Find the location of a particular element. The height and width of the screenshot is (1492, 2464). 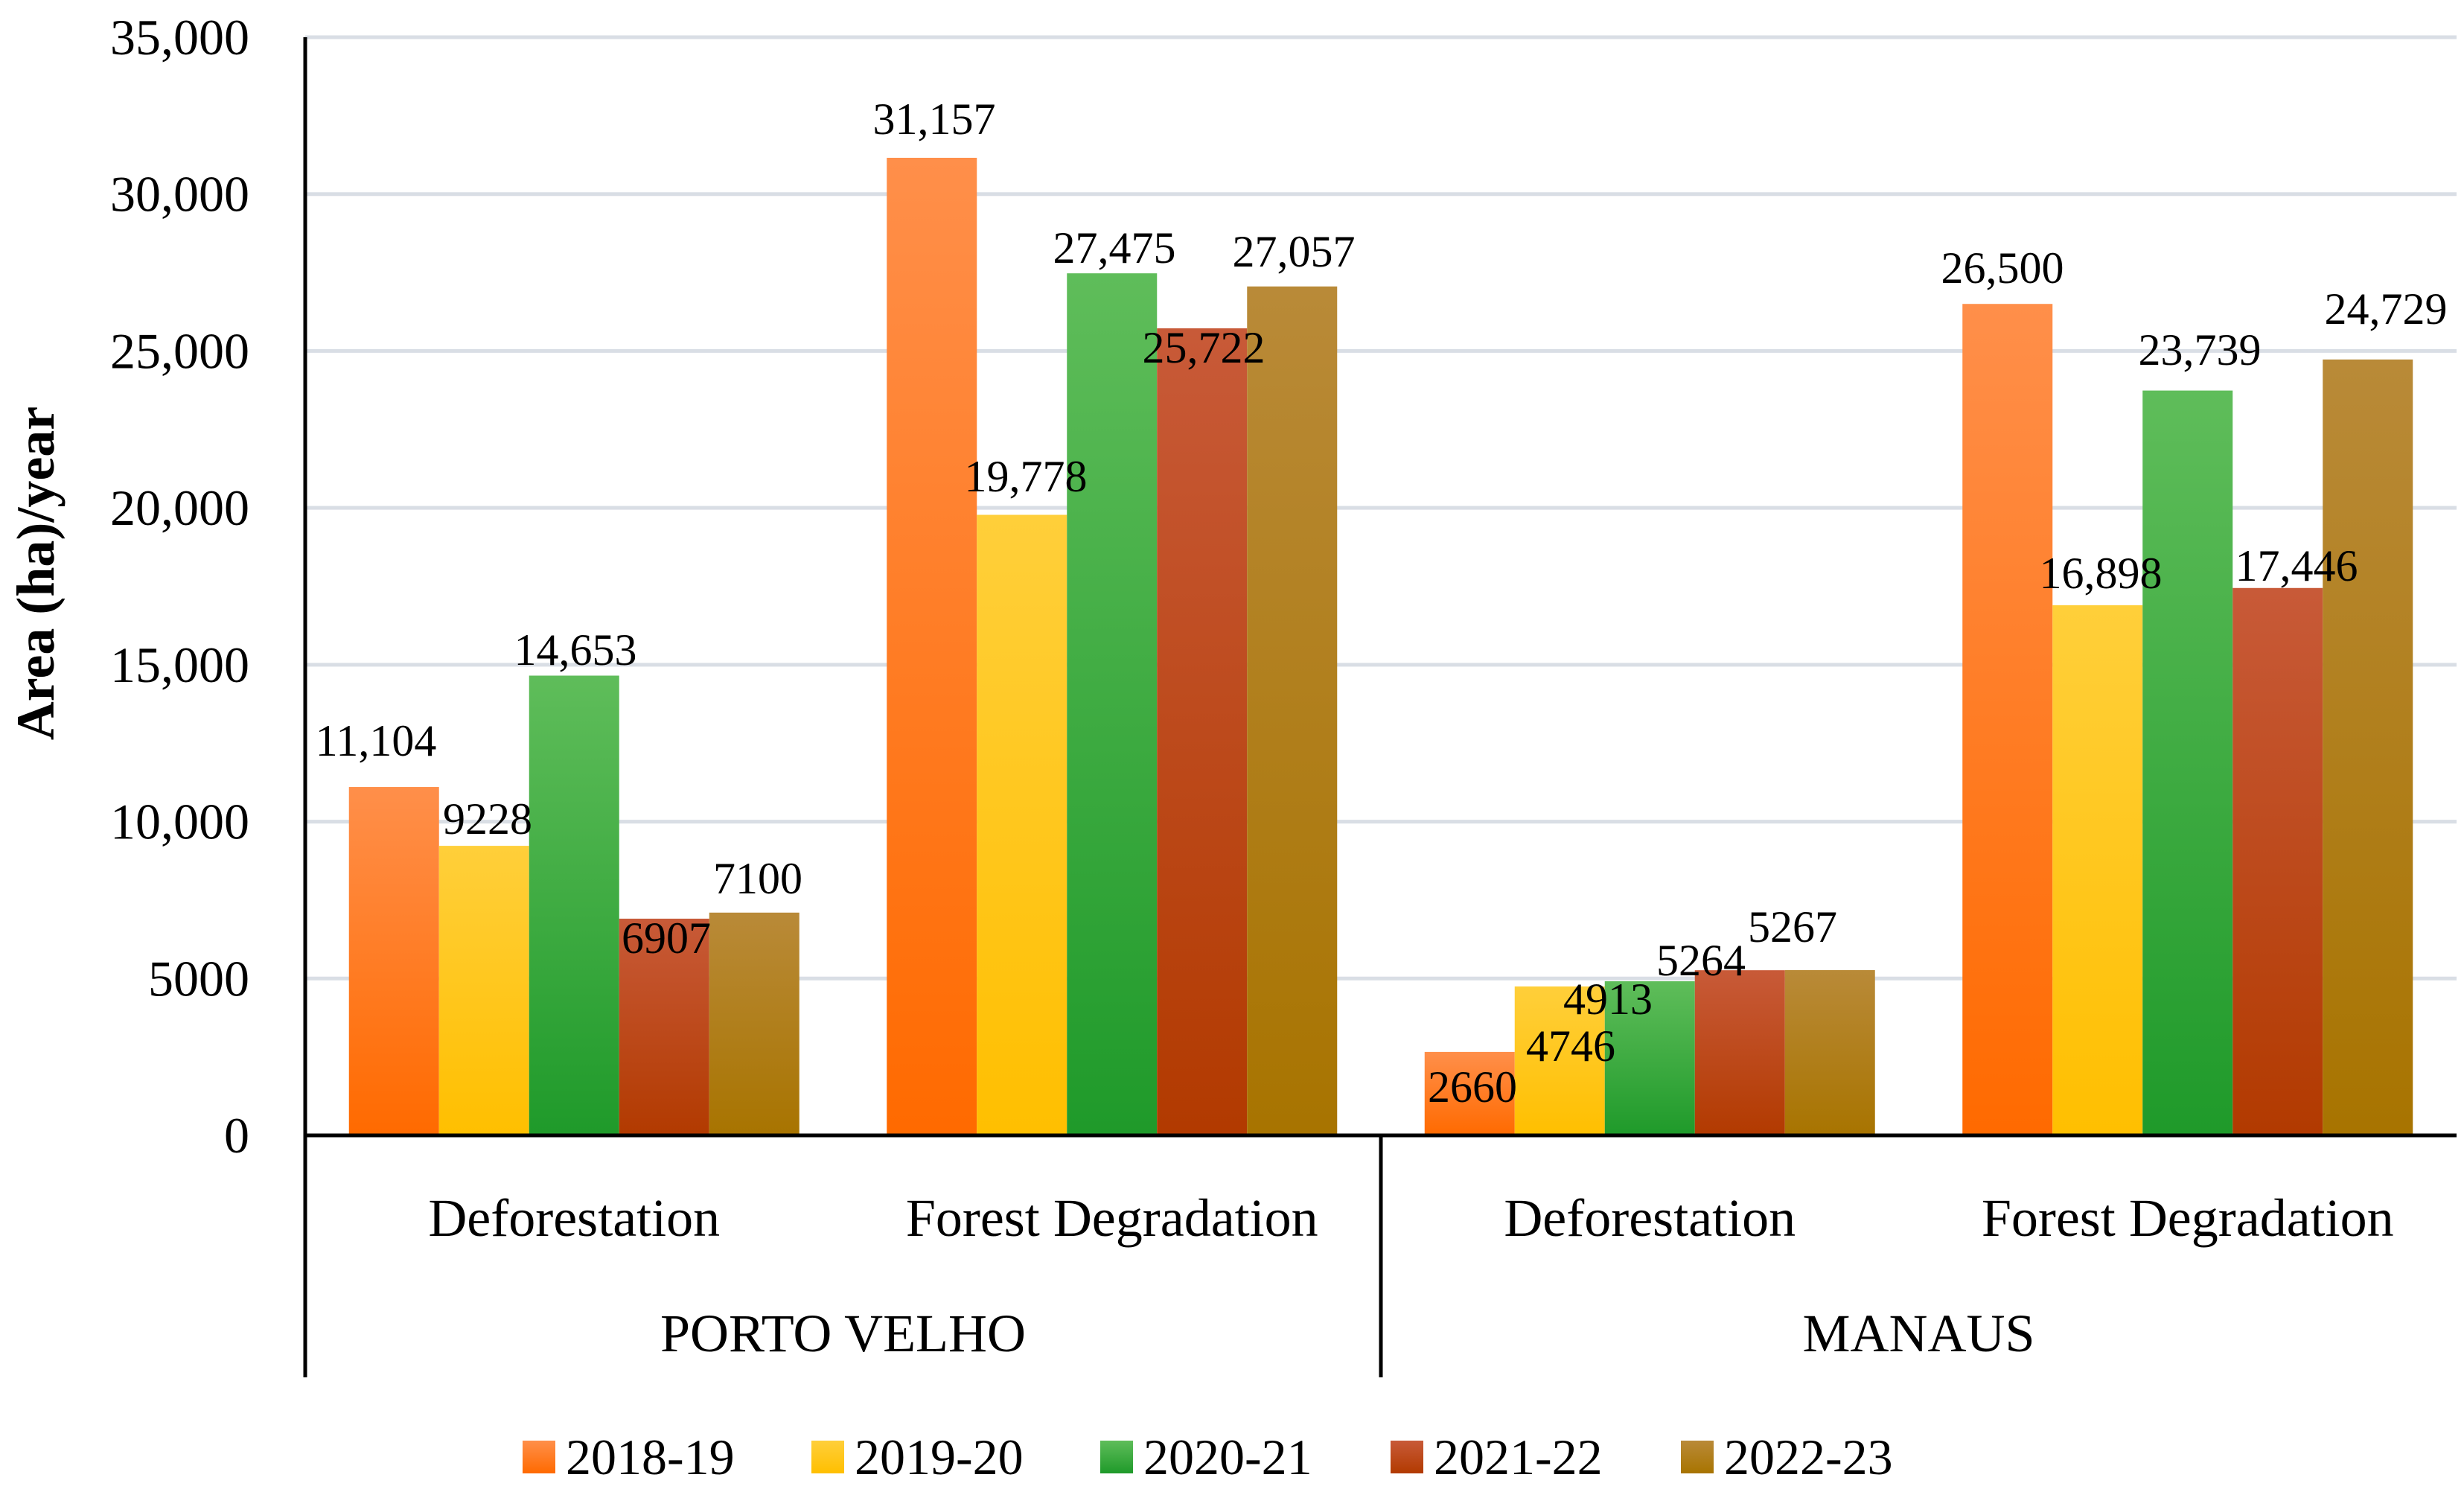

data-label: 4913 is located at coordinates (1608, 1000).